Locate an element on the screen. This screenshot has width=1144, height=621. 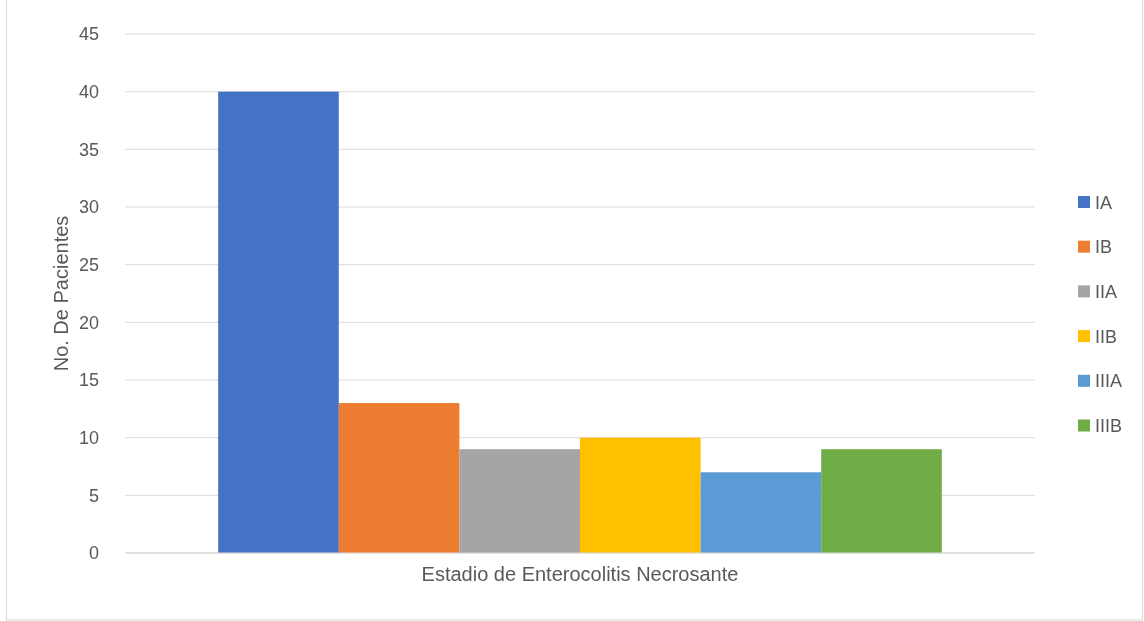
legend-label: IIB is located at coordinates (1106, 336).